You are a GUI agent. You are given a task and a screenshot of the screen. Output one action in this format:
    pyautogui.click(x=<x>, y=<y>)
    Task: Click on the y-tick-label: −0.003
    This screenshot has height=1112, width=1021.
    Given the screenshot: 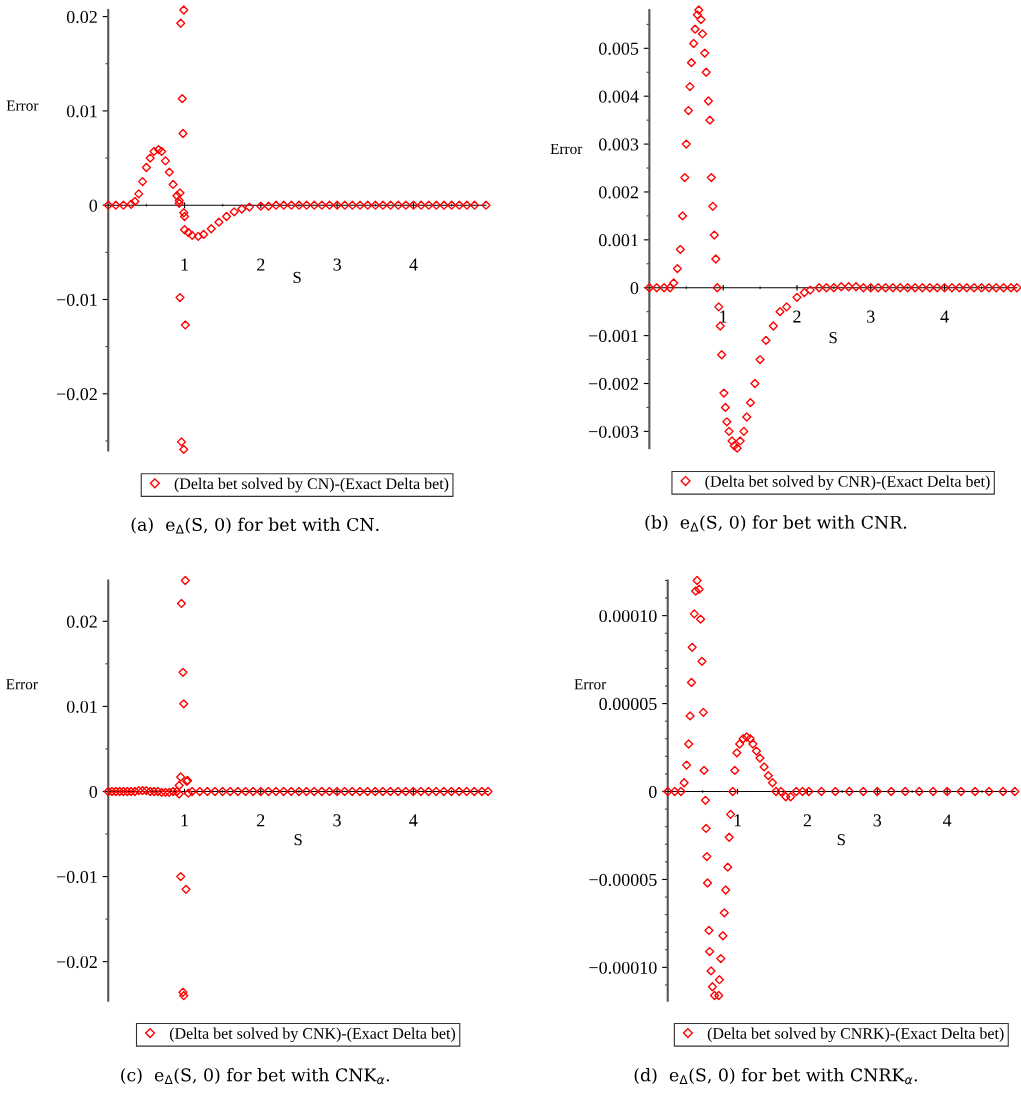 What is the action you would take?
    pyautogui.click(x=614, y=431)
    